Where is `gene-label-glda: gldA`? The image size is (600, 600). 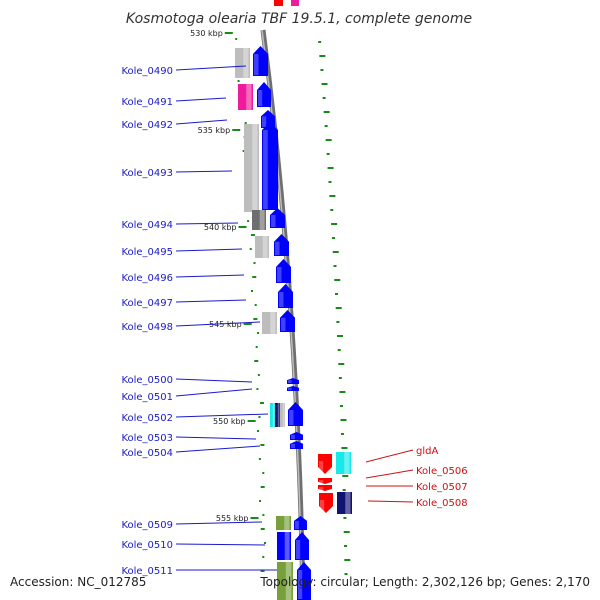 gene-label-glda: gldA is located at coordinates (427, 451).